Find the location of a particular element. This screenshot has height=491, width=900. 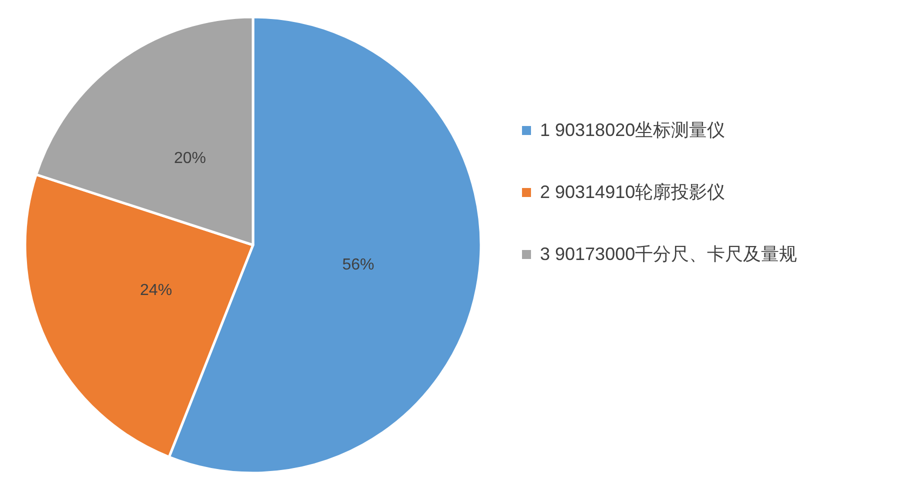

legend-label: 3 90173000千分尺、卡尺及量规 is located at coordinates (669, 254).